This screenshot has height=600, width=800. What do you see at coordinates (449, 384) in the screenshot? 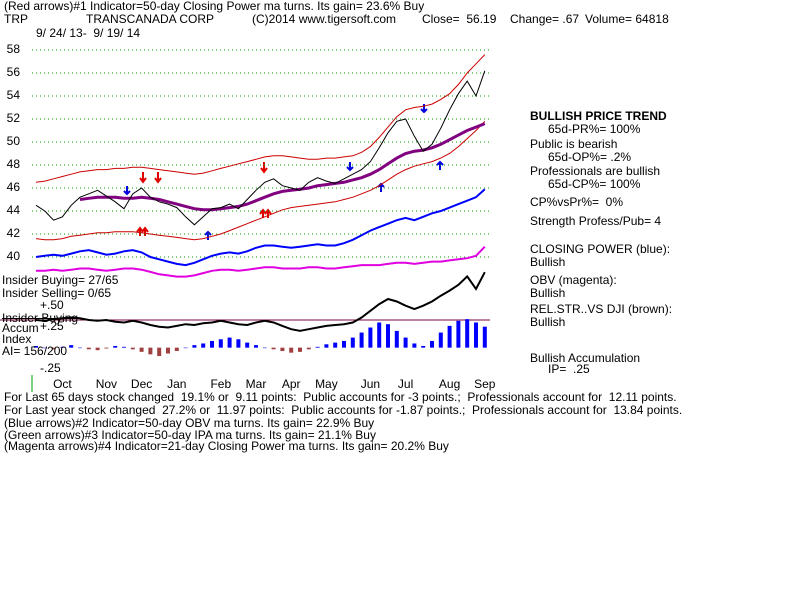
I see `x-tick-label: Aug` at bounding box center [449, 384].